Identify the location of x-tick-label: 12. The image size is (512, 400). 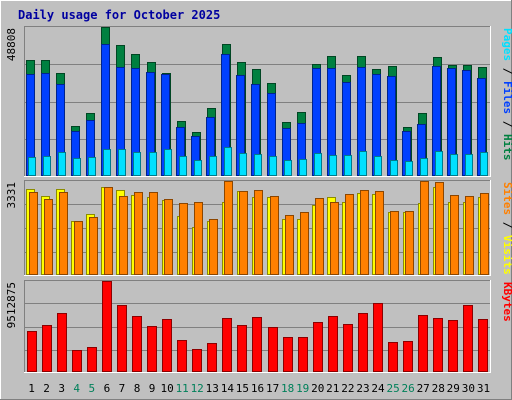
(197, 388).